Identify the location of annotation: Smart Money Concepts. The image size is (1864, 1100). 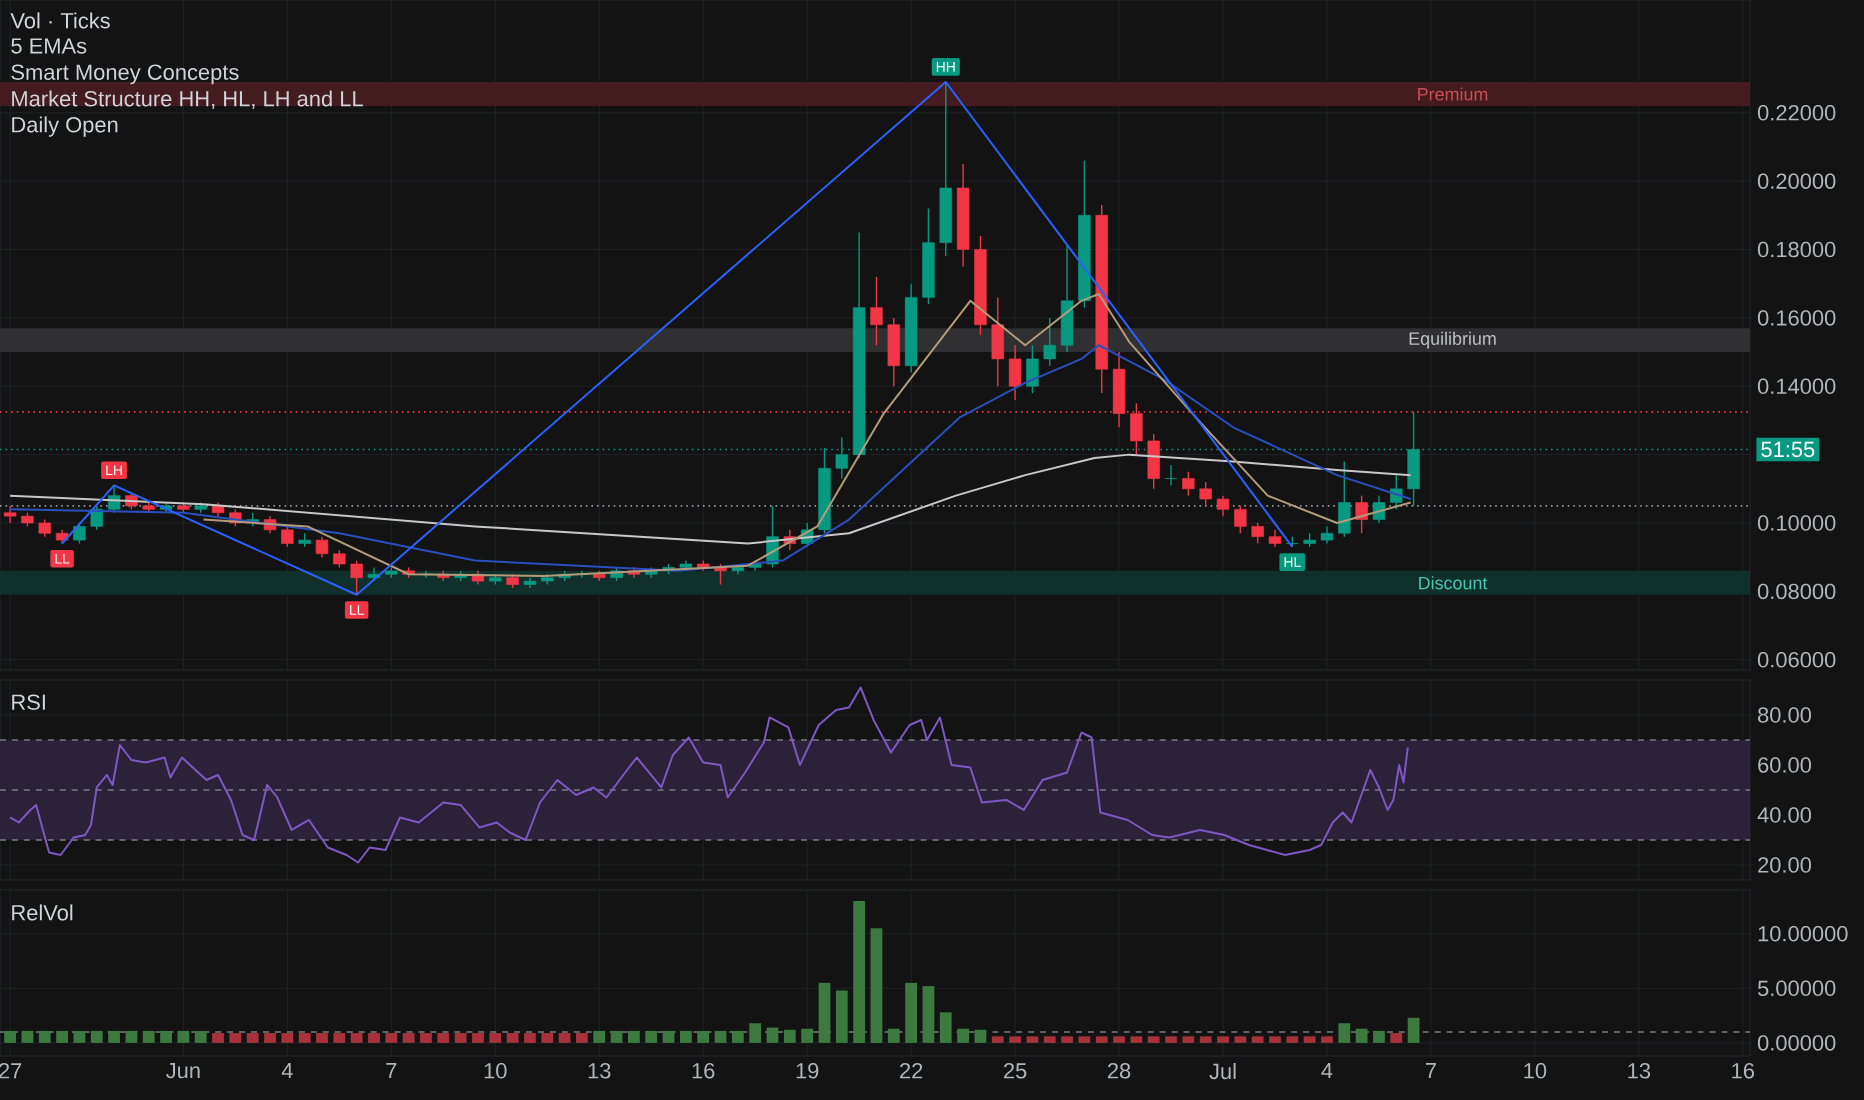
(125, 74).